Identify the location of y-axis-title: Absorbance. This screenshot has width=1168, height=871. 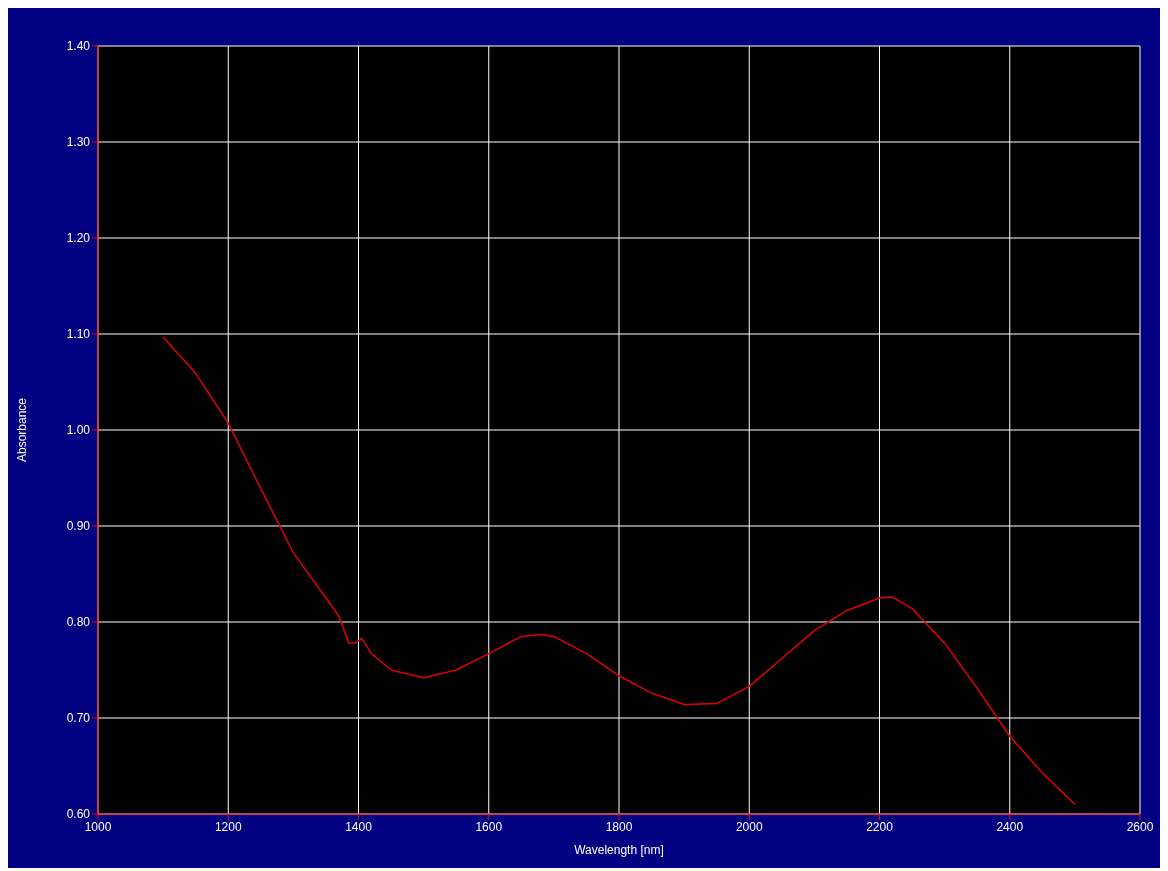
(22, 430).